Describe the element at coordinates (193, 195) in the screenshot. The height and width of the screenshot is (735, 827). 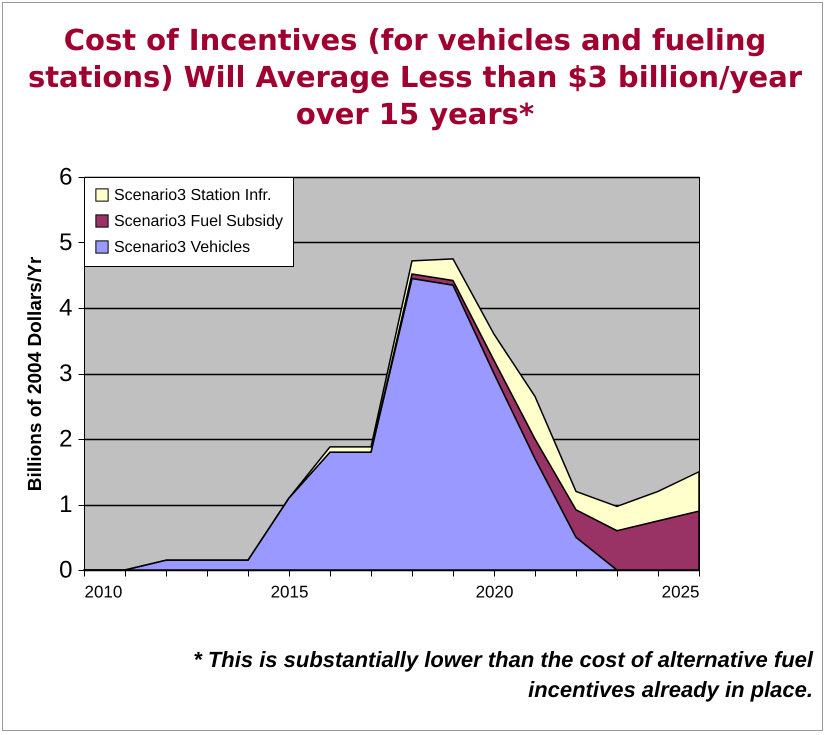
I see `legend-label: Scenario3 Station Infr.` at that location.